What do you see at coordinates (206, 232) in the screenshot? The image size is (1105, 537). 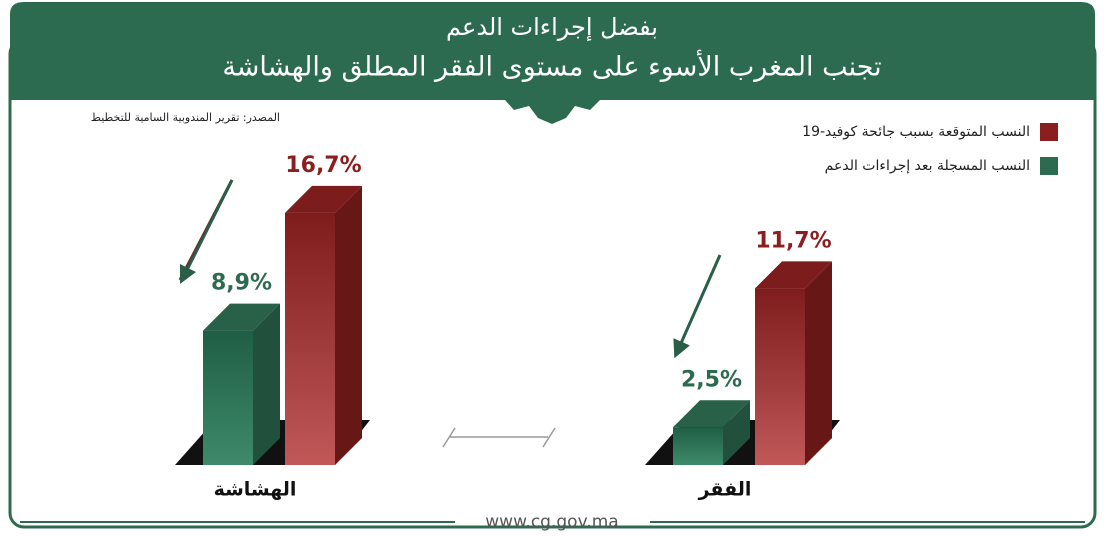 I see `arrow-head` at bounding box center [206, 232].